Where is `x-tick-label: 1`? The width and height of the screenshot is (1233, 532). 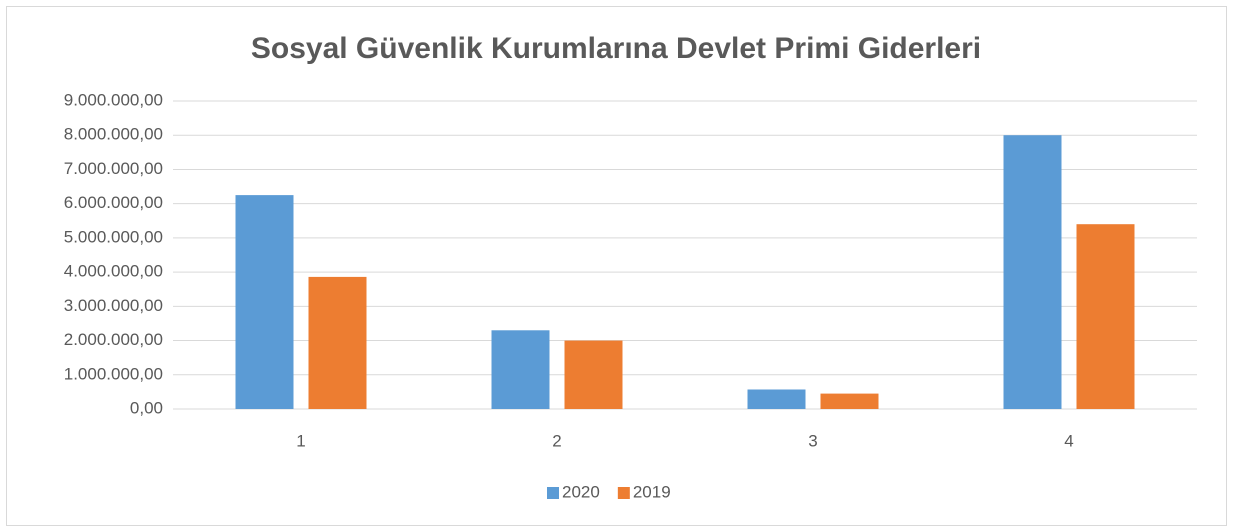
x-tick-label: 1 is located at coordinates (300, 440).